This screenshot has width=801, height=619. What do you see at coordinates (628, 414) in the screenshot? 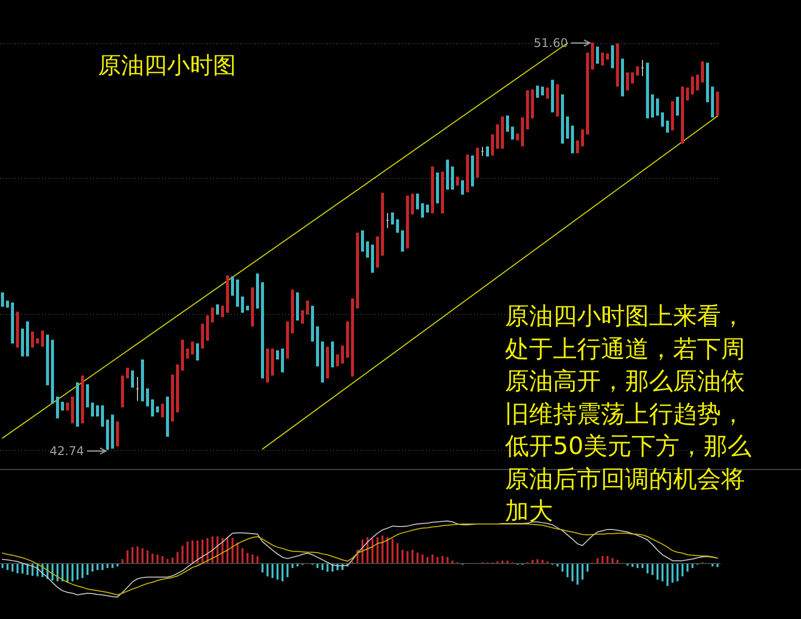
I see `annotation: 原油四小时图上来看，处于上行通道，若下周原油高开，那么原油依旧维持震荡上行趋势，低开50美元下方，那么原油后市回调的机会将加大` at bounding box center [628, 414].